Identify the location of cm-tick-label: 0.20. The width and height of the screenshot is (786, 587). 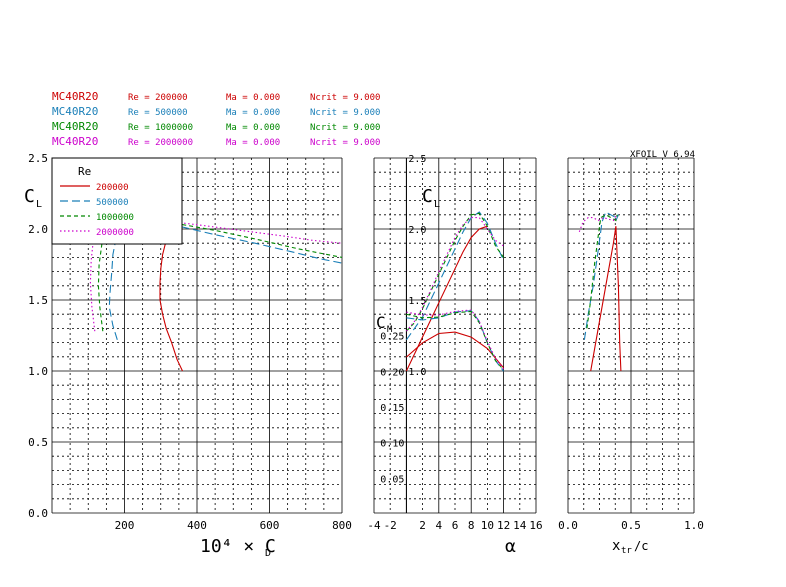
(392, 372).